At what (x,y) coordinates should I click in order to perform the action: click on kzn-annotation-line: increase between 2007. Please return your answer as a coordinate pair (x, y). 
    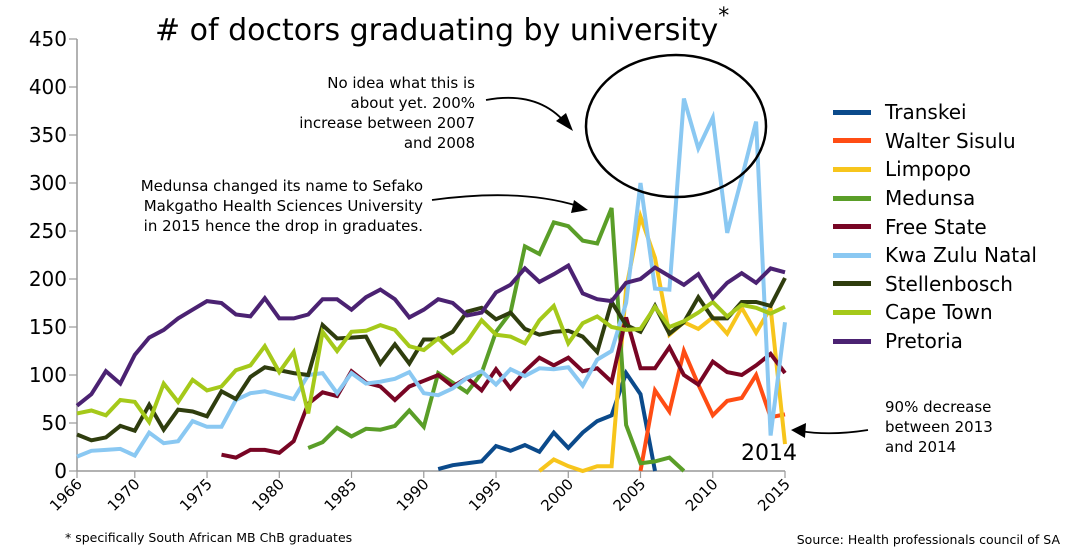
    Looking at the image, I should click on (387, 123).